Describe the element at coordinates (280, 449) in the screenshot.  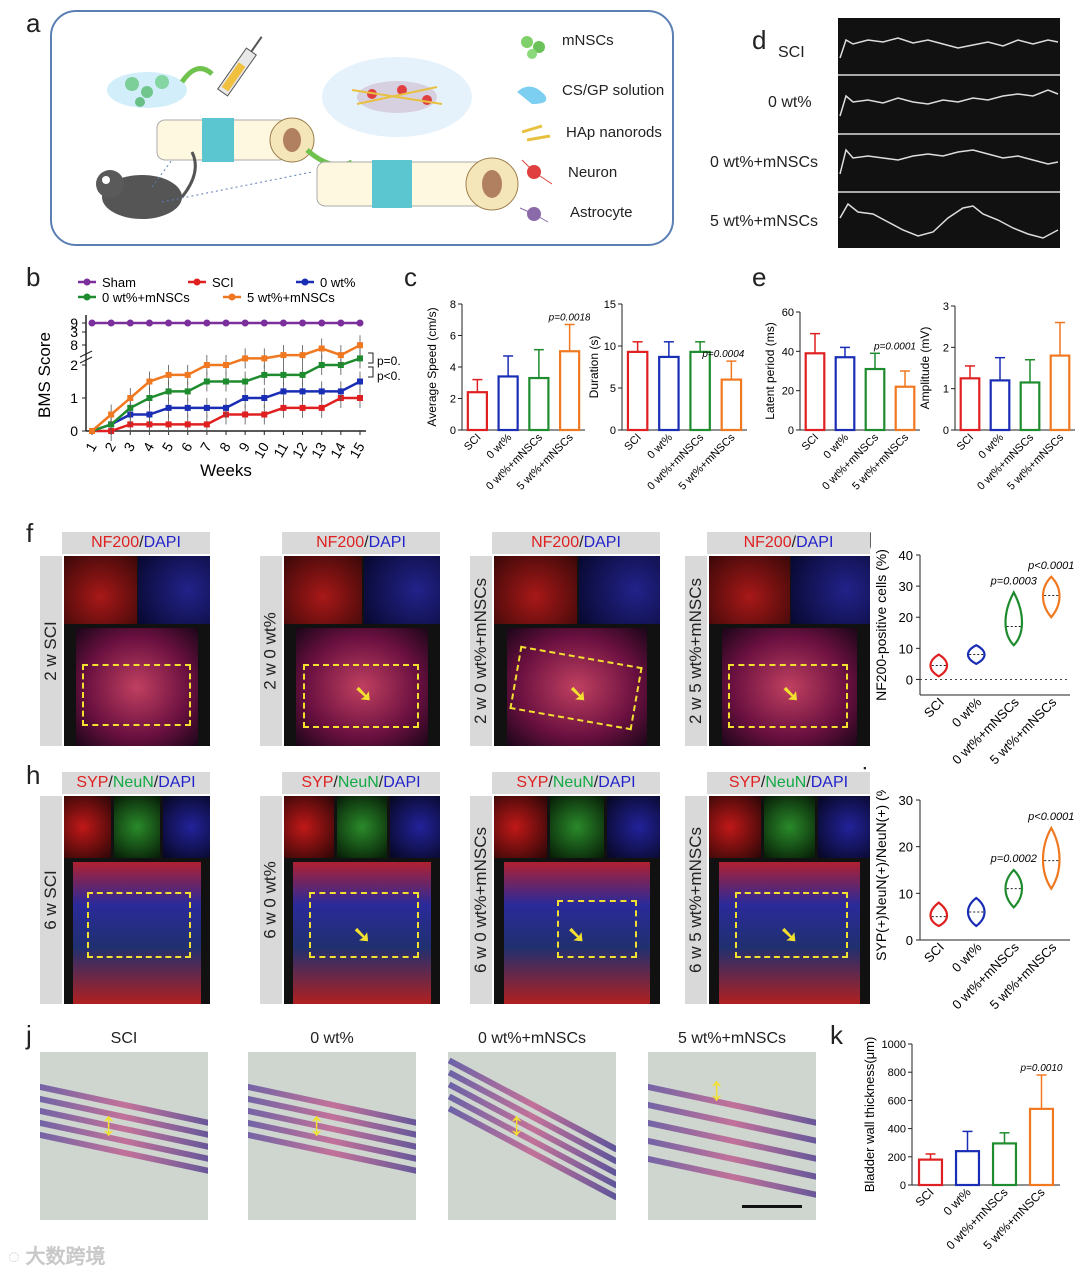
I see `x-tick-label: 11` at that location.